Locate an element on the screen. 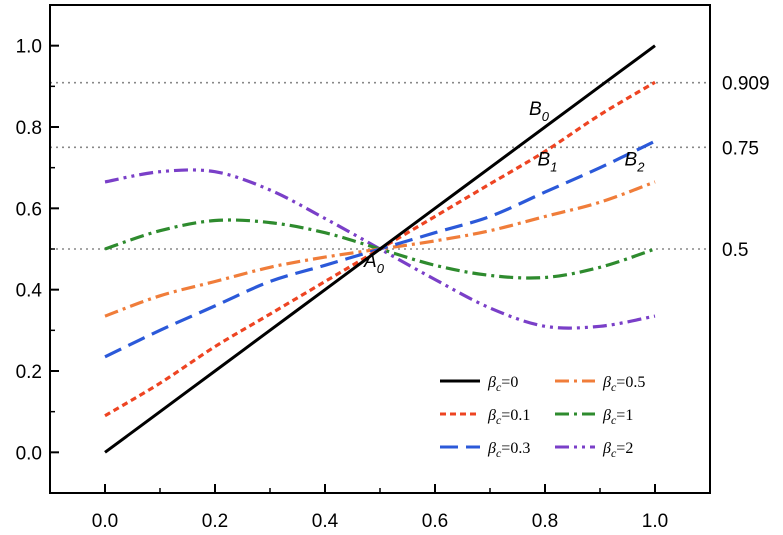 Image resolution: width=783 pixels, height=535 pixels. x-axis: 0.0 0.2 0.4 0.6 0.8 1.0 is located at coordinates (380, 508).